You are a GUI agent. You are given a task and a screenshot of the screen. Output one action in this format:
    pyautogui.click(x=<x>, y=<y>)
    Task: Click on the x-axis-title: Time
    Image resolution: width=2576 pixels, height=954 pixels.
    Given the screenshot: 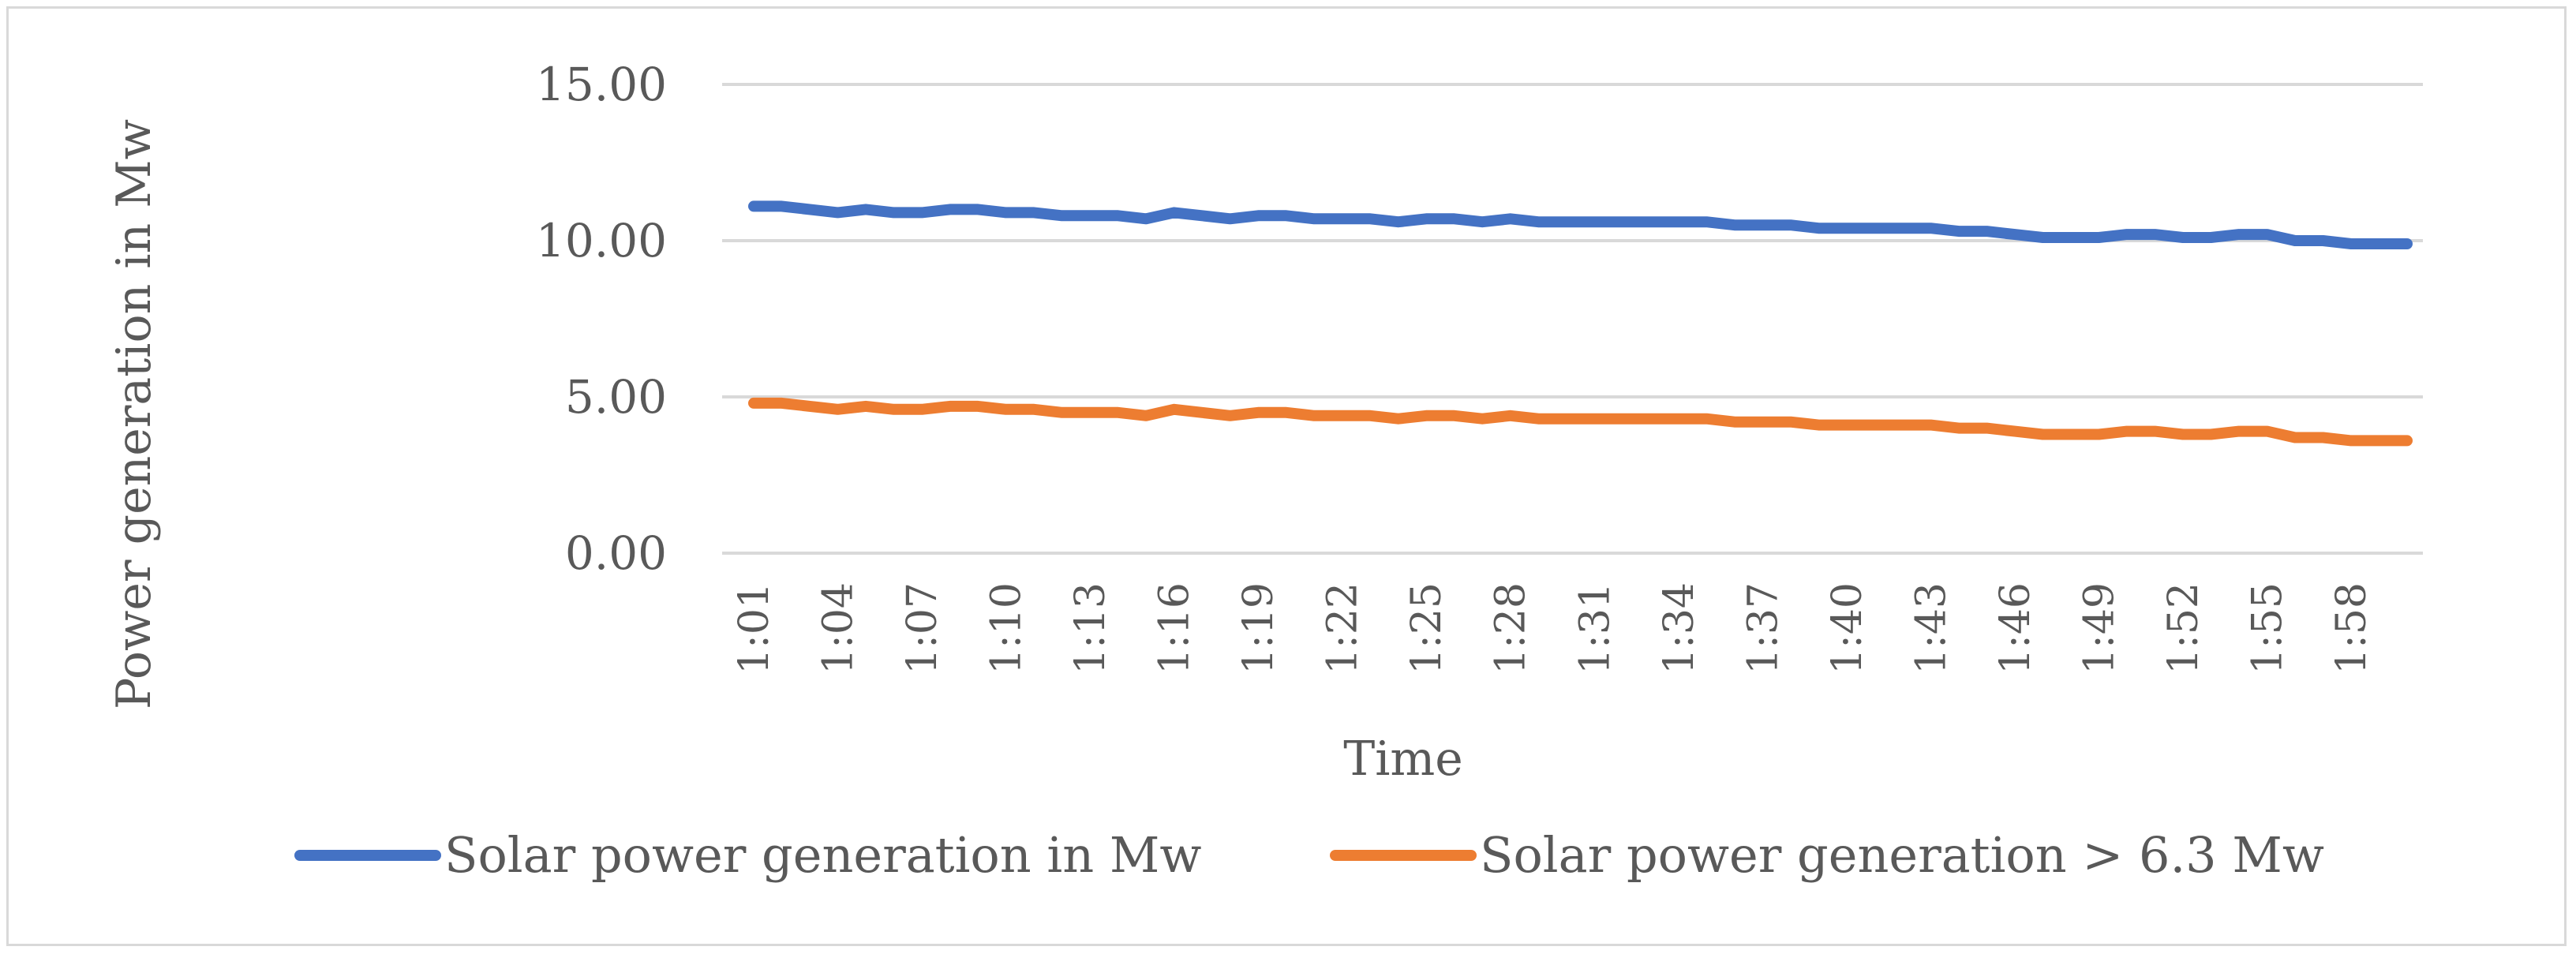 What is the action you would take?
    pyautogui.click(x=1403, y=759)
    